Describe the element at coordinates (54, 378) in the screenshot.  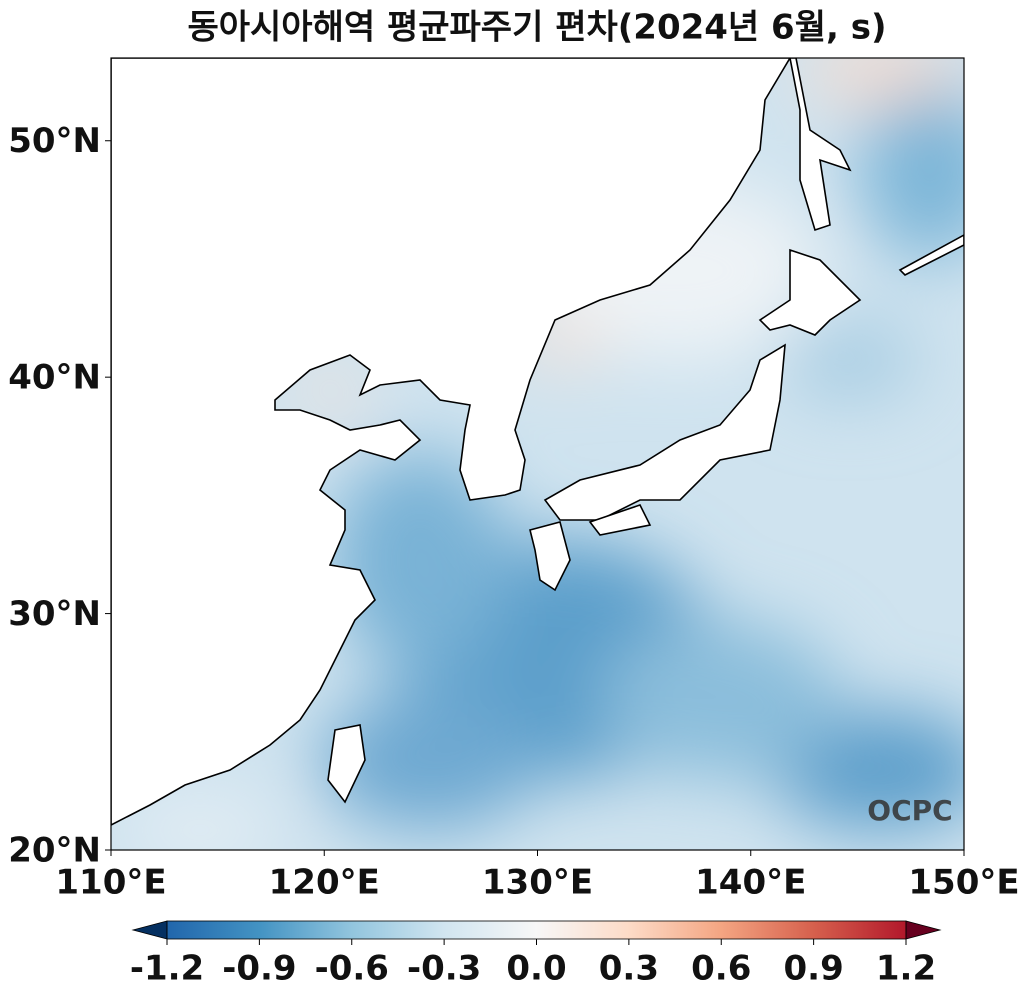
I see `y-tick-label: 40°N` at that location.